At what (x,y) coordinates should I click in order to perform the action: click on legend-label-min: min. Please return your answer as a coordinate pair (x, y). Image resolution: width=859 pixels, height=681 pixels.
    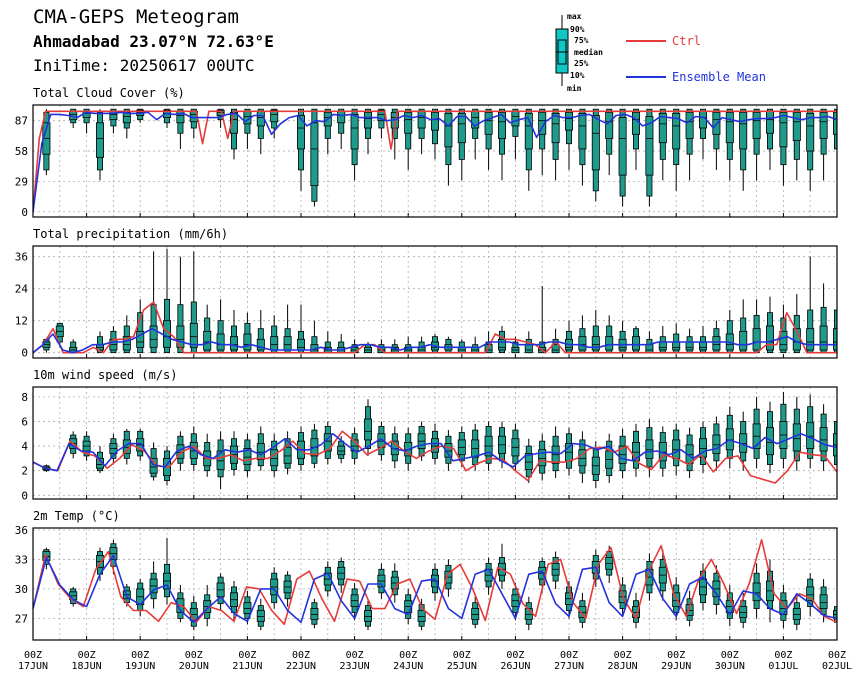
    Looking at the image, I should click on (574, 88).